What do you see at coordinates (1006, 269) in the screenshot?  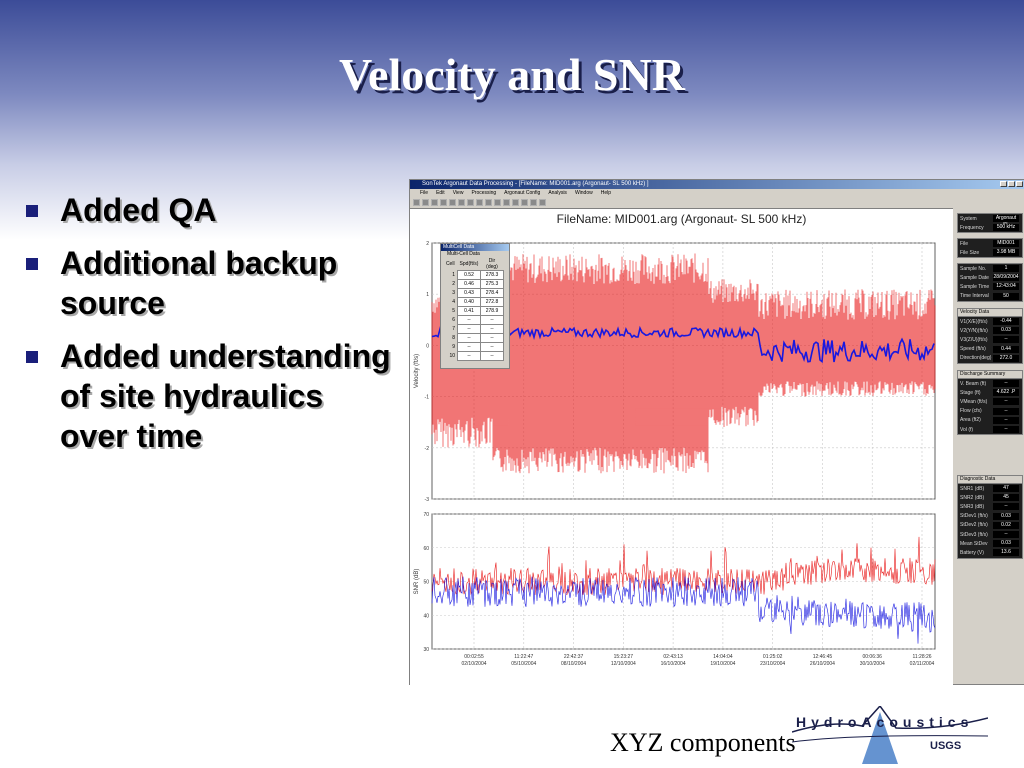 I see `panel-row-value: 1` at bounding box center [1006, 269].